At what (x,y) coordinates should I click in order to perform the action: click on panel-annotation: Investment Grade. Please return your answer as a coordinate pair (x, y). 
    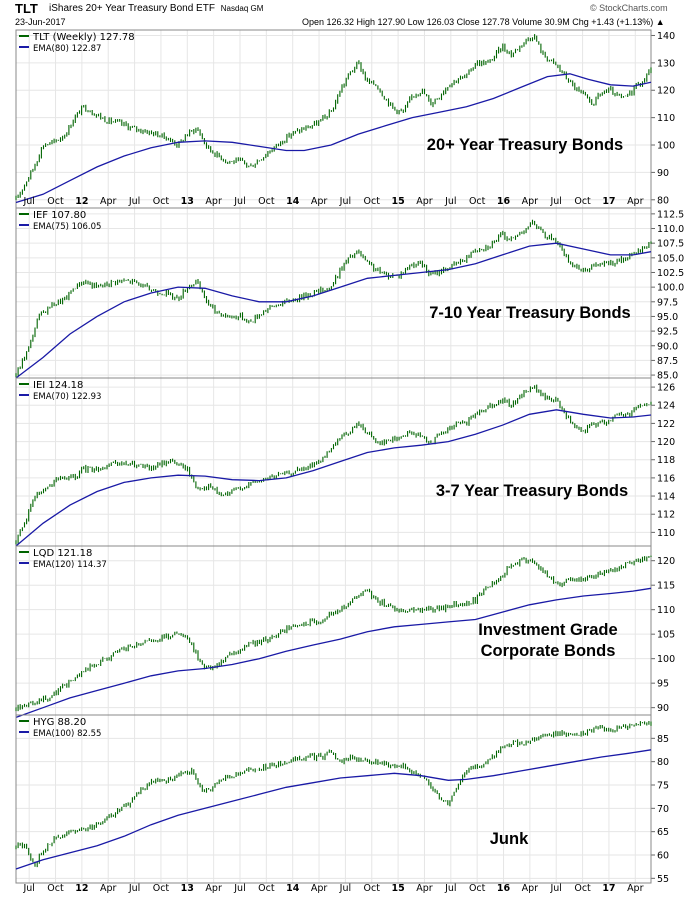
    Looking at the image, I should click on (547, 630).